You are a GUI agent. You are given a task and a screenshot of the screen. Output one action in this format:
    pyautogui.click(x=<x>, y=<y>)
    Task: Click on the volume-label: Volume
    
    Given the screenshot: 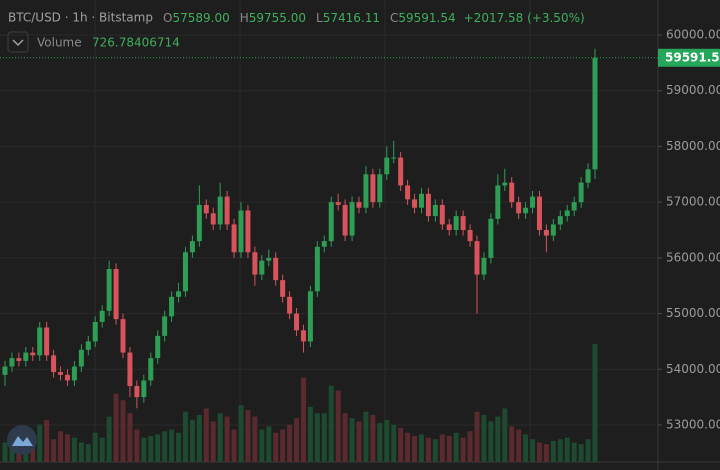 What is the action you would take?
    pyautogui.click(x=59, y=43)
    